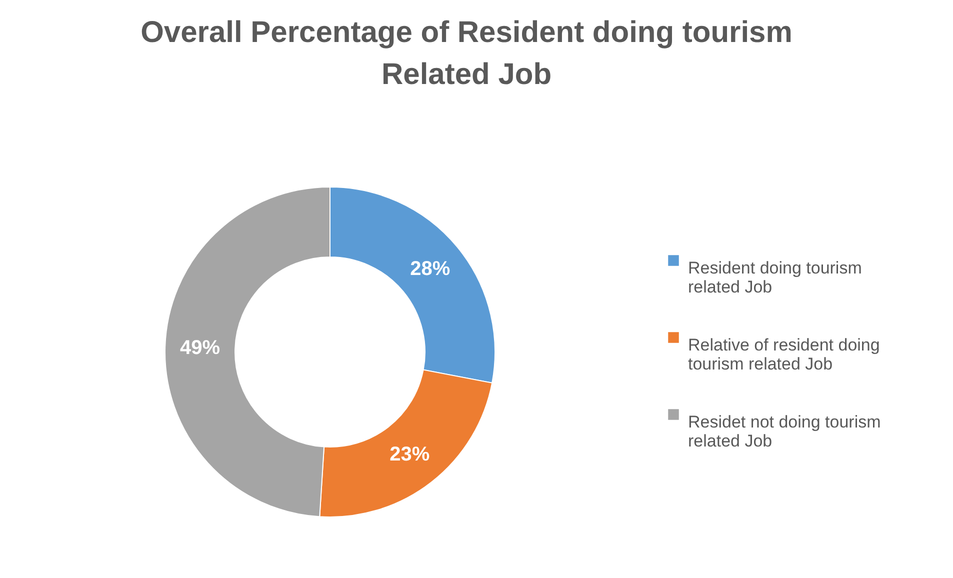 This screenshot has width=953, height=578. Describe the element at coordinates (410, 455) in the screenshot. I see `data-label: 23%` at that location.